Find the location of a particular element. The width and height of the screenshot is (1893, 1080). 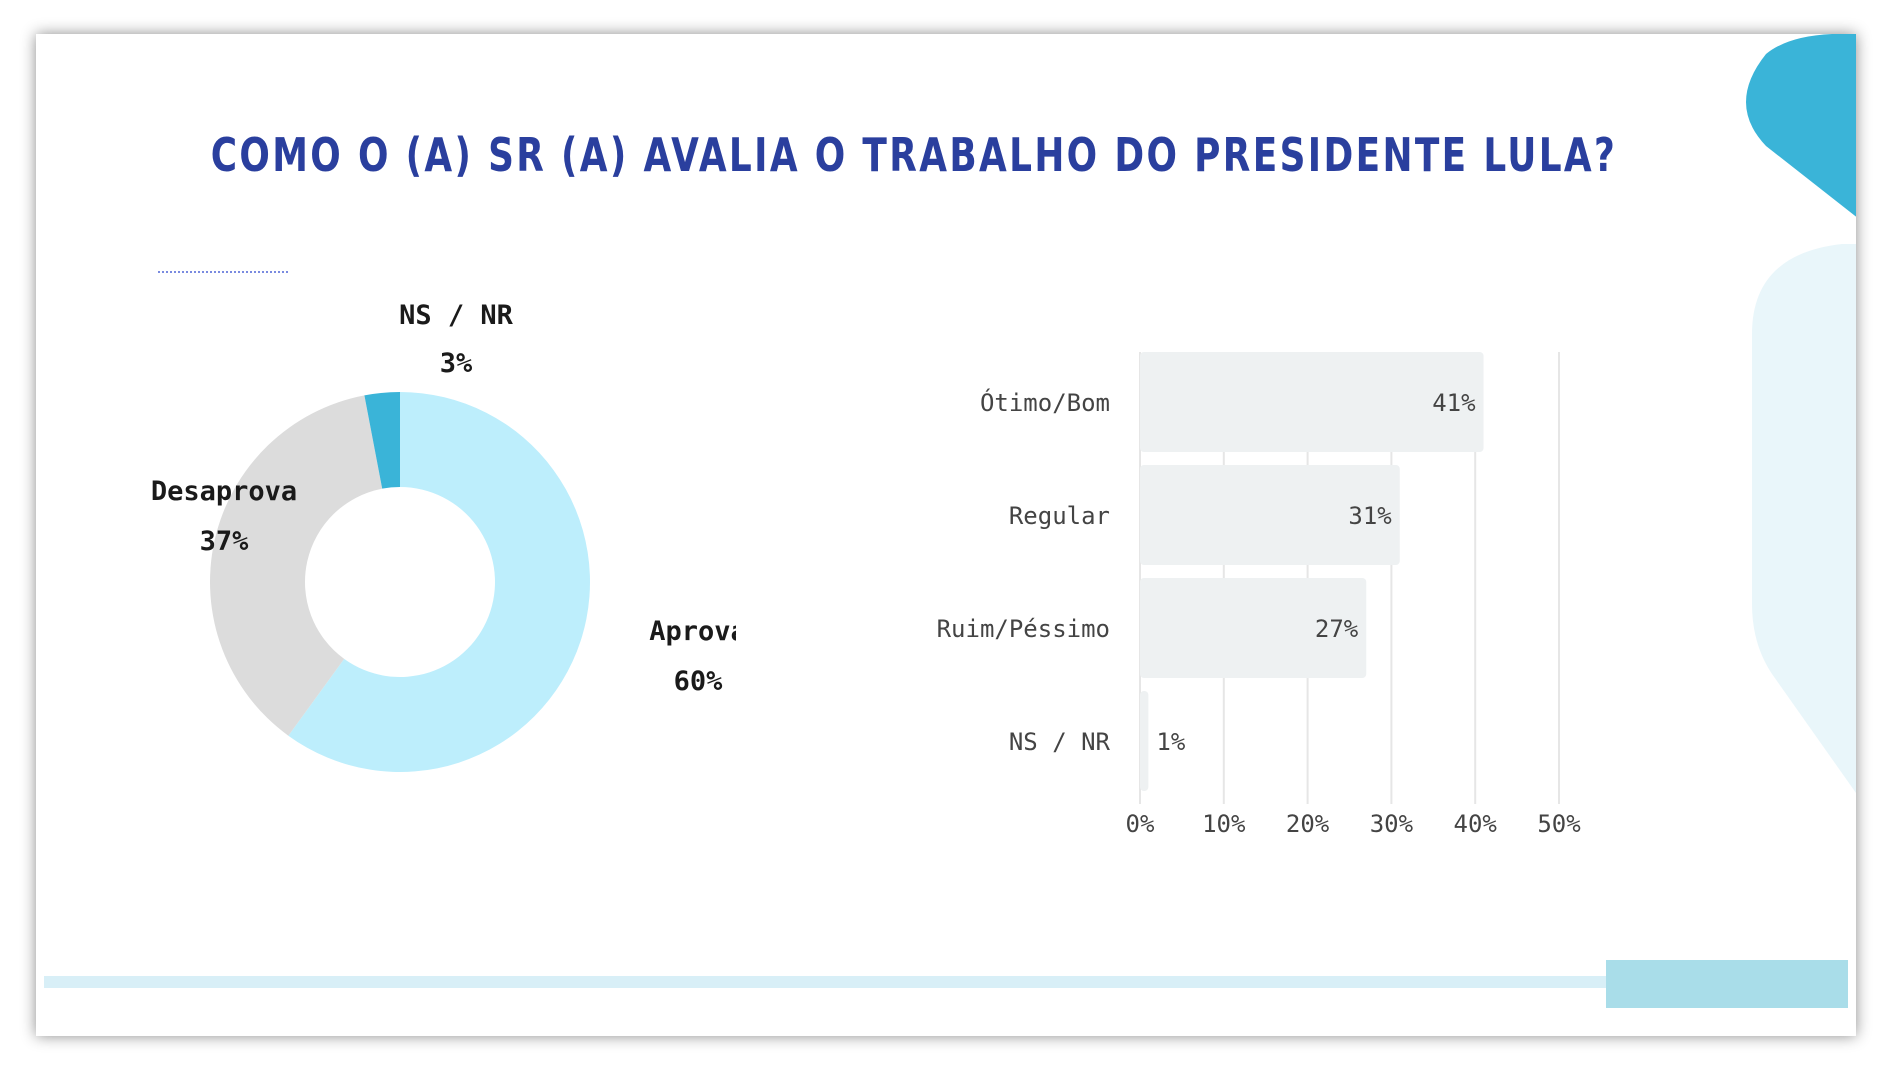

category-label: Ótimo/Bom is located at coordinates (1045, 402).